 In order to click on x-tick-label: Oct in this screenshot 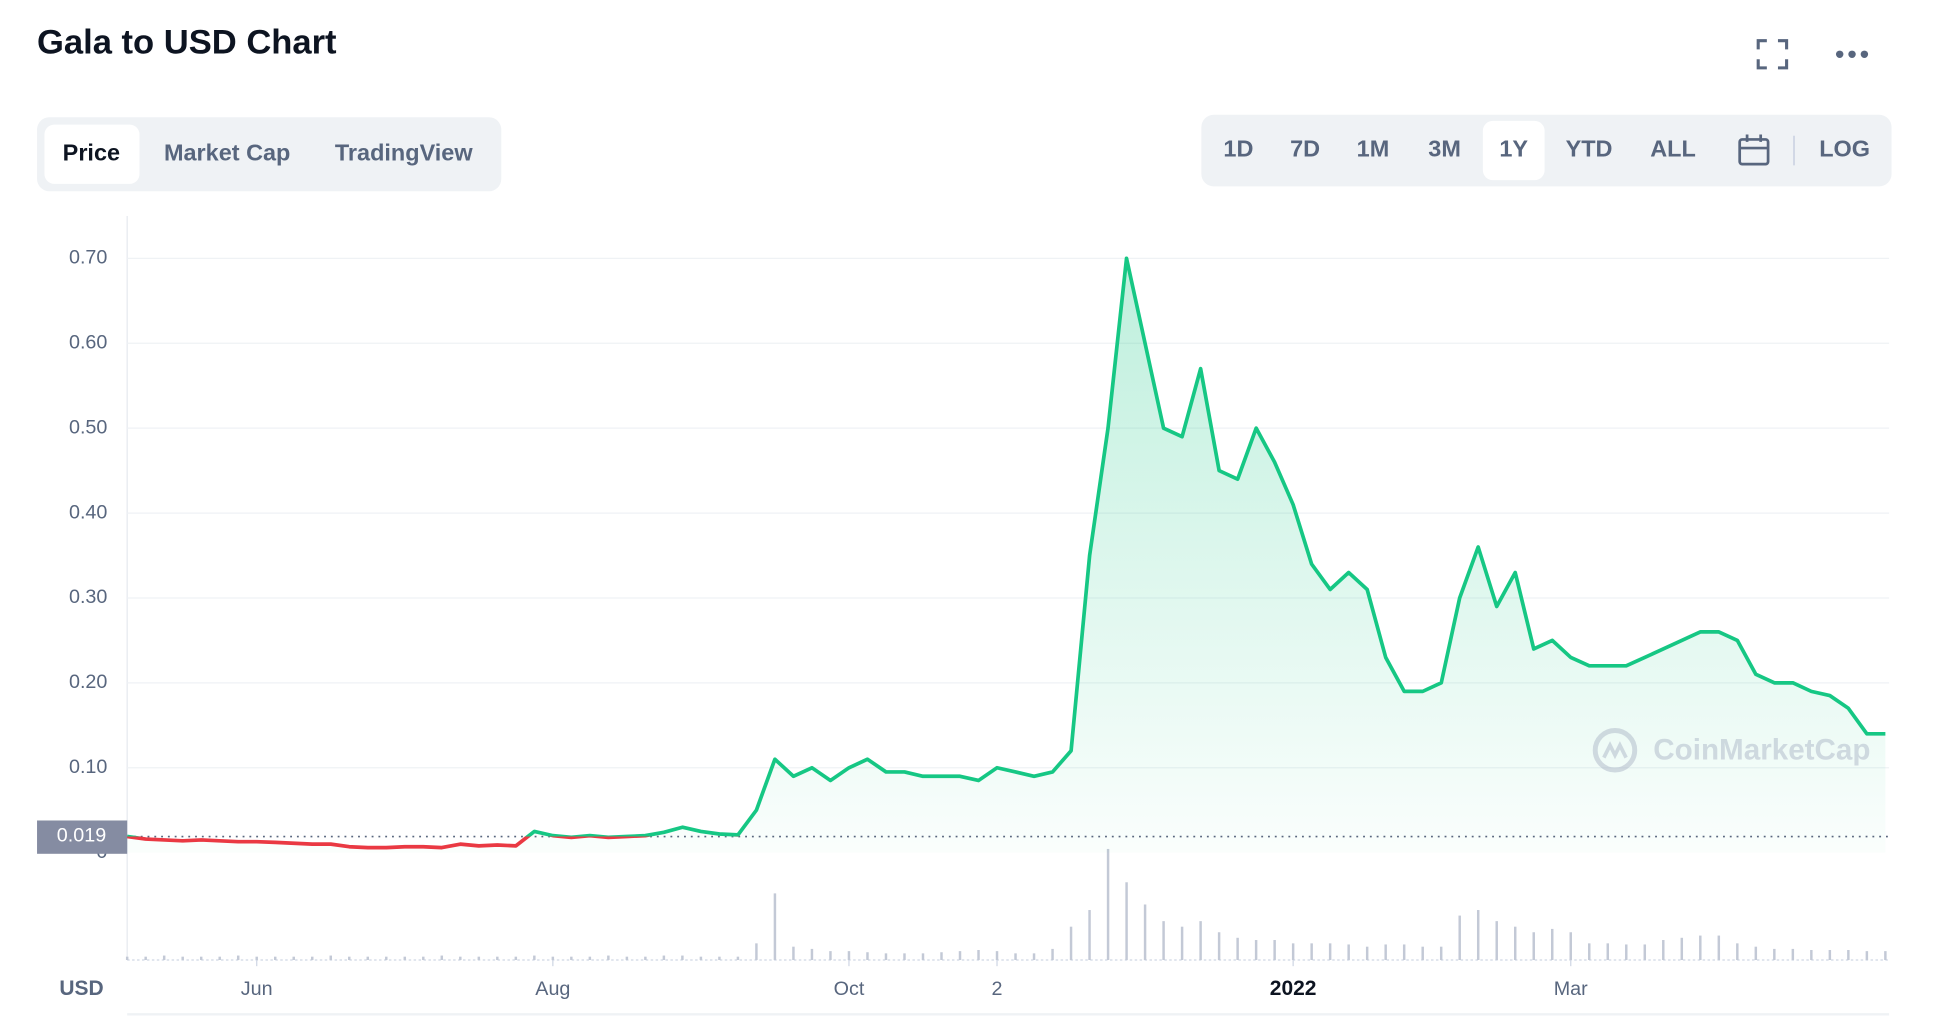, I will do `click(849, 989)`.